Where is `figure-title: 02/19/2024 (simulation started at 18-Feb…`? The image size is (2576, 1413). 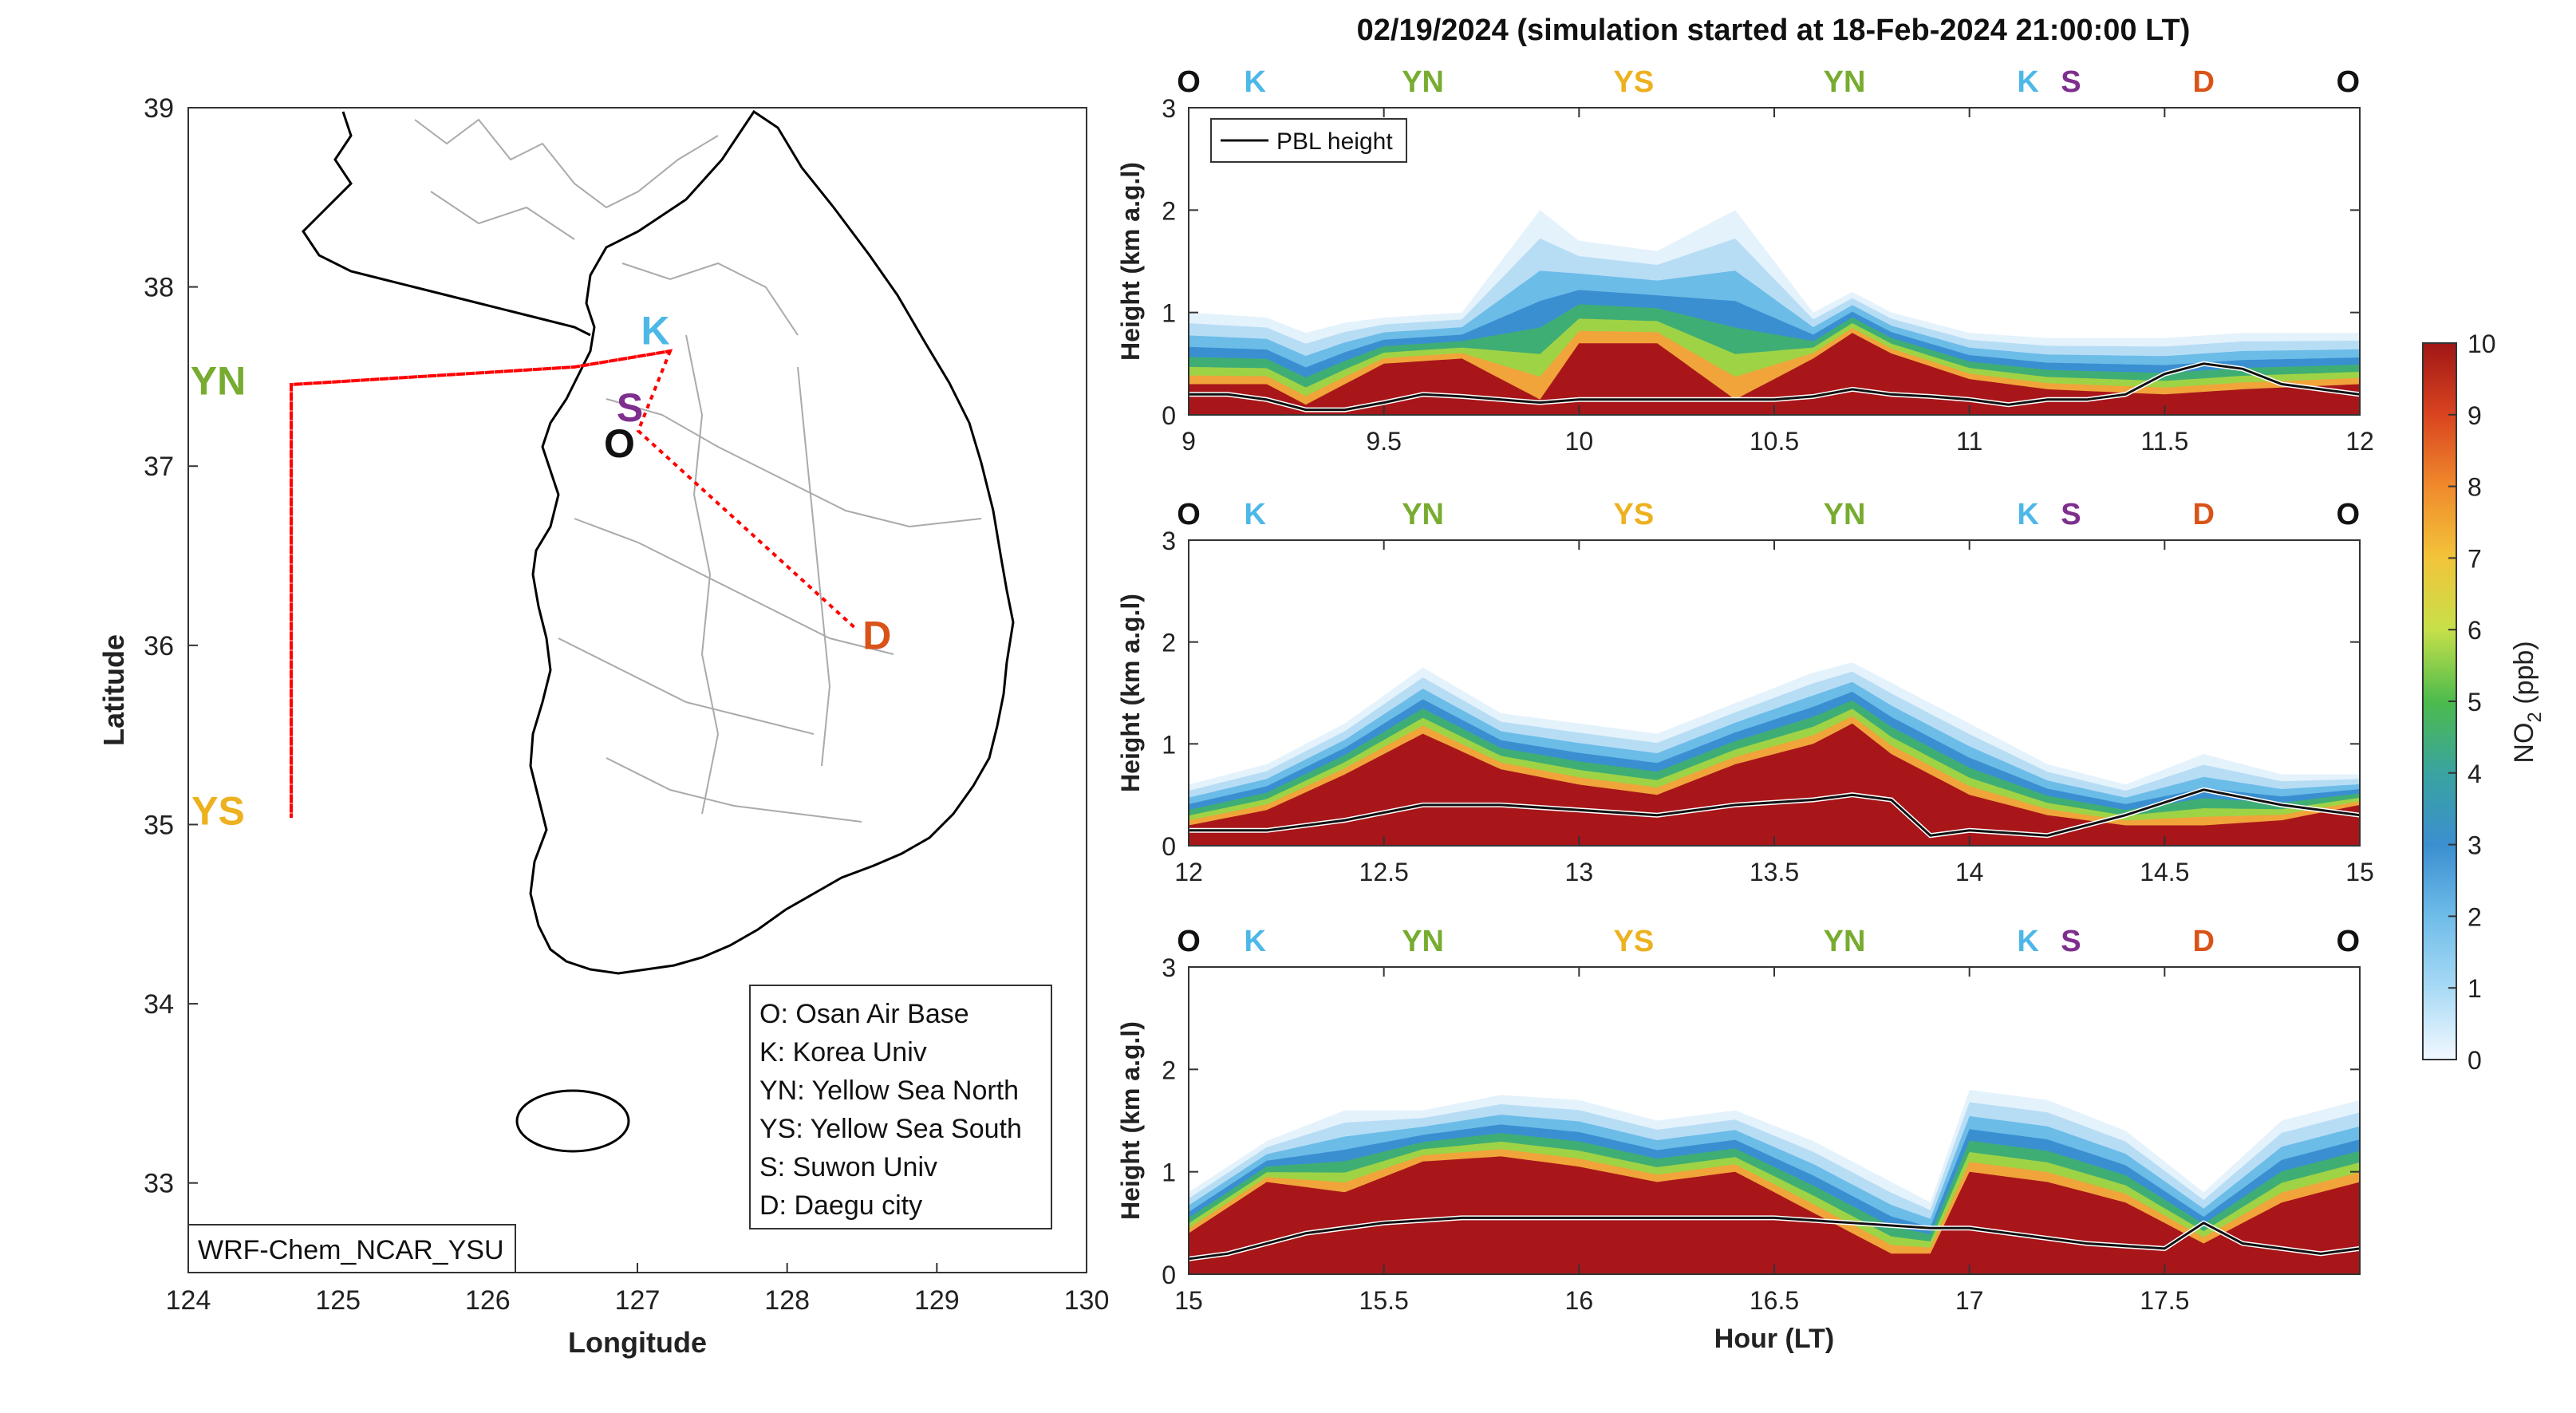 figure-title: 02/19/2024 (simulation started at 18-Feb… is located at coordinates (1774, 30).